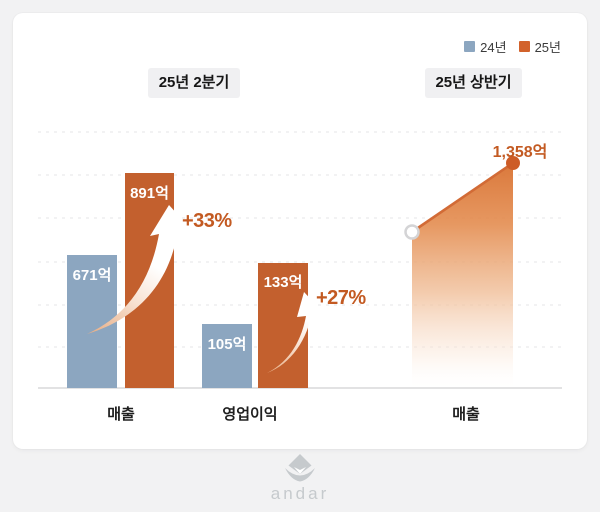 This screenshot has width=600, height=512. I want to click on left-chart-title-badge: 25년 2분기, so click(194, 83).